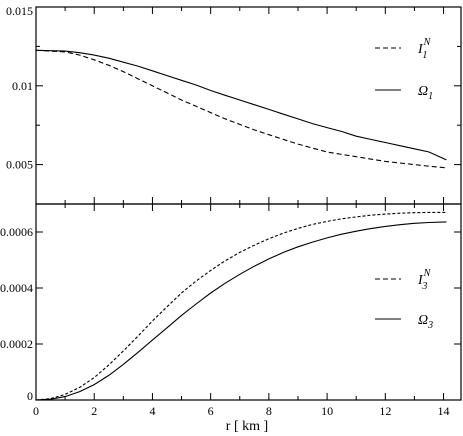 This screenshot has width=463, height=436. What do you see at coordinates (444, 411) in the screenshot?
I see `x-tick-label: 14` at bounding box center [444, 411].